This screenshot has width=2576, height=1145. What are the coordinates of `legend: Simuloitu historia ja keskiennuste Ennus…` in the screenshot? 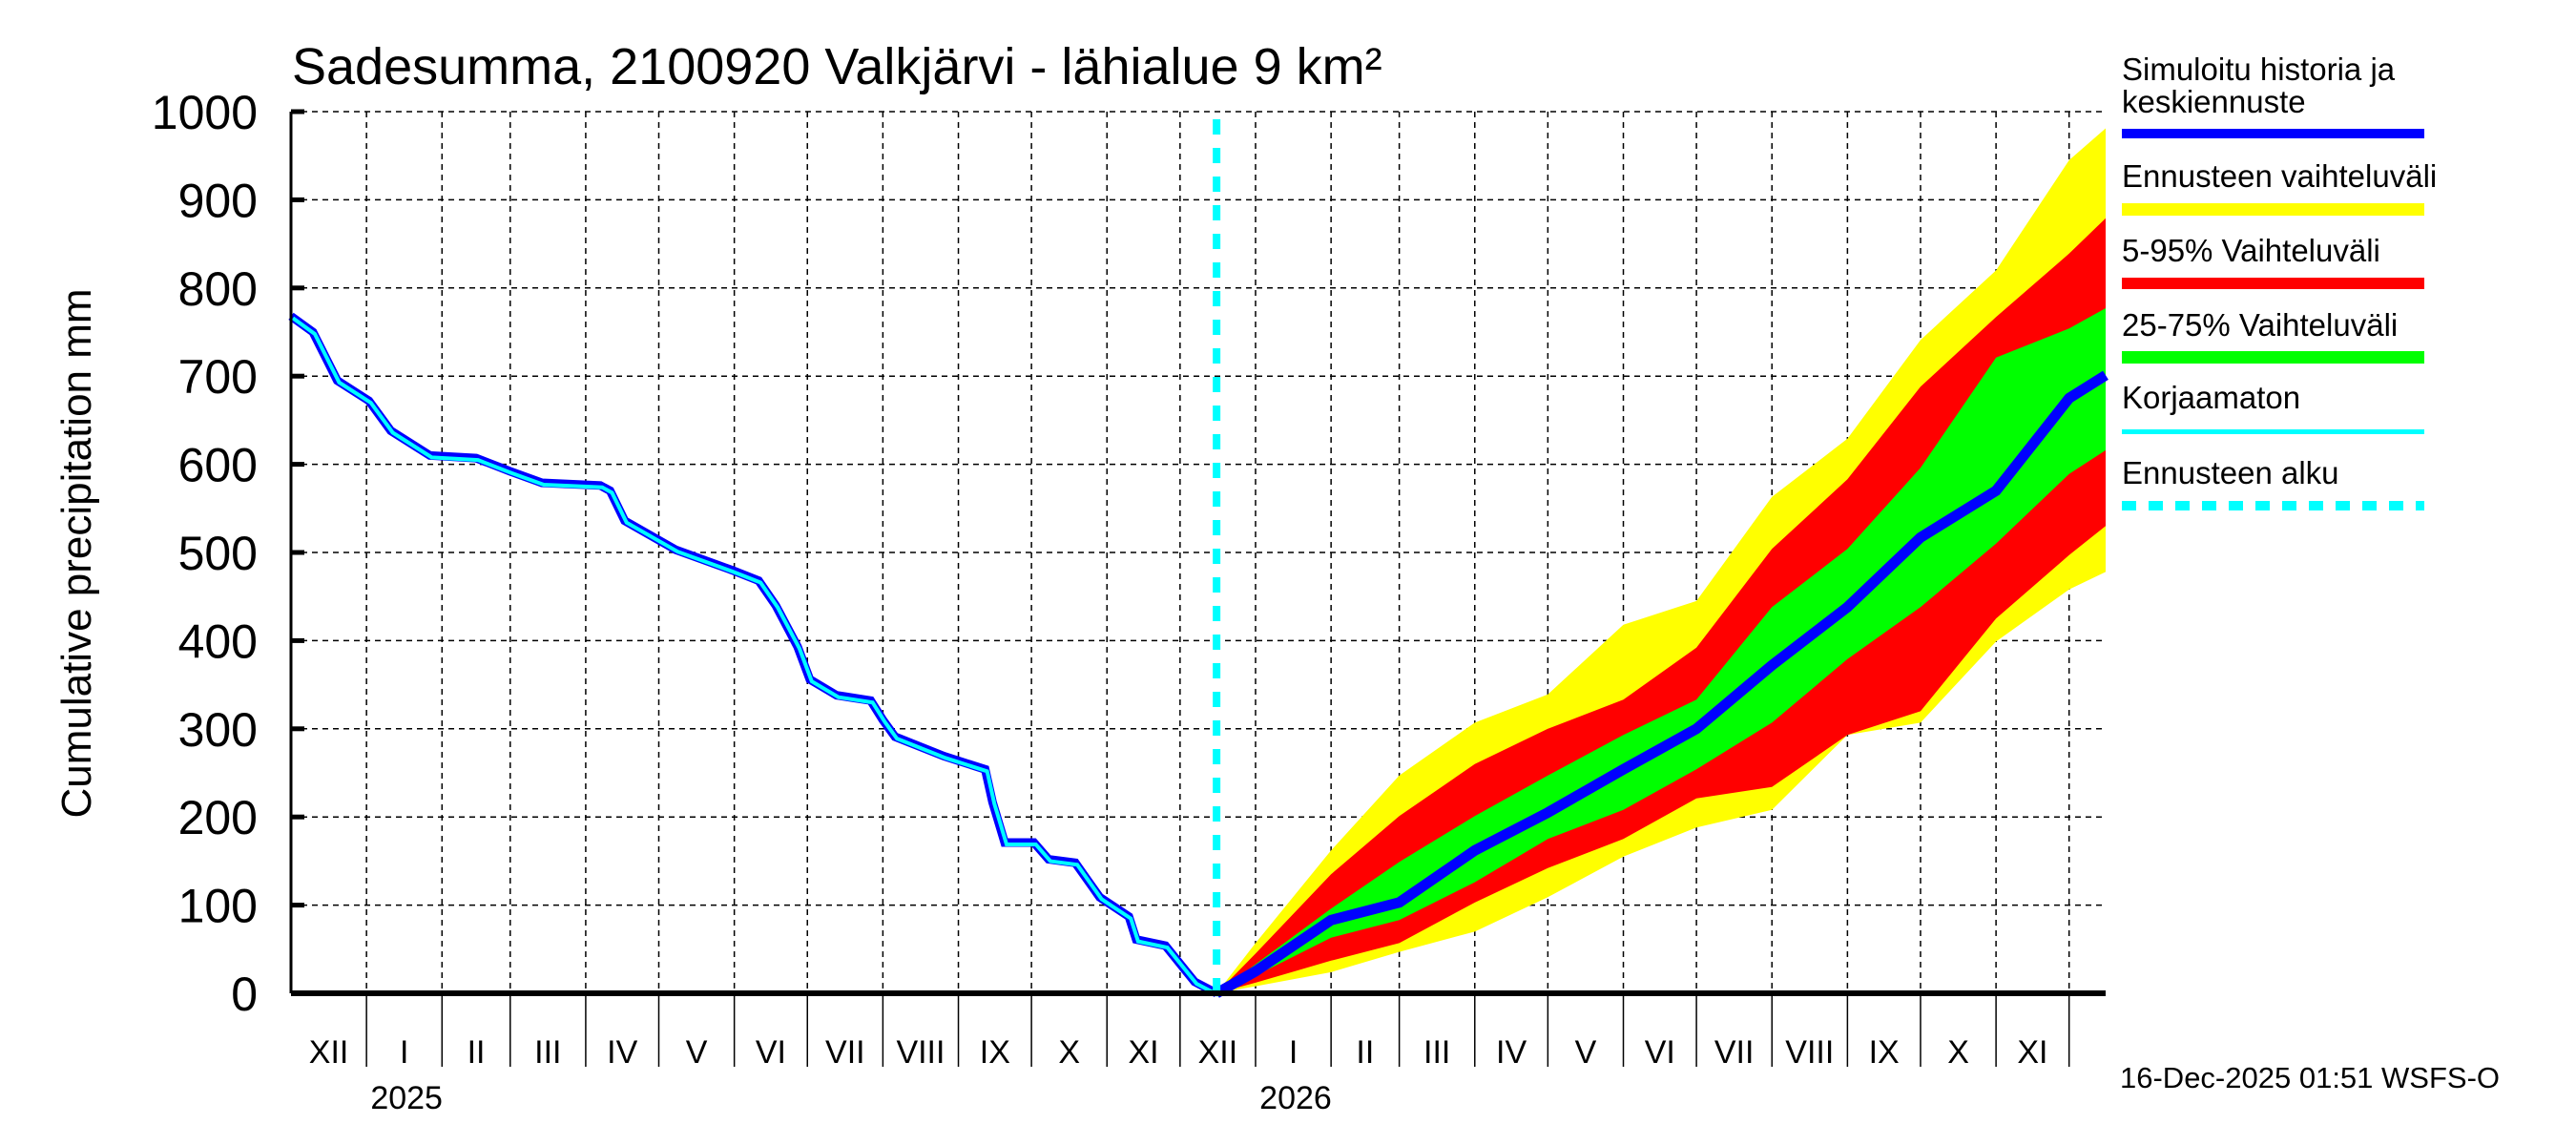 It's located at (2279, 281).